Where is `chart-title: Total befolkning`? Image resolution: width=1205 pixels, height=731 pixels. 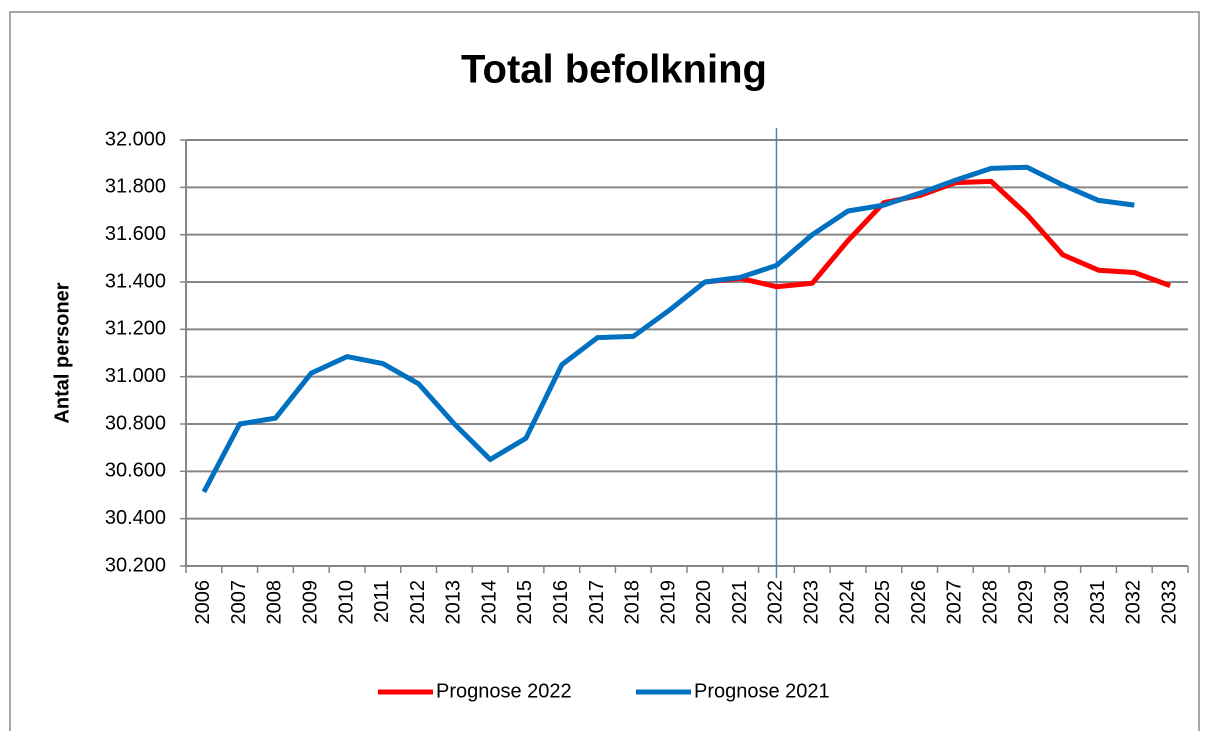
chart-title: Total befolkning is located at coordinates (614, 70).